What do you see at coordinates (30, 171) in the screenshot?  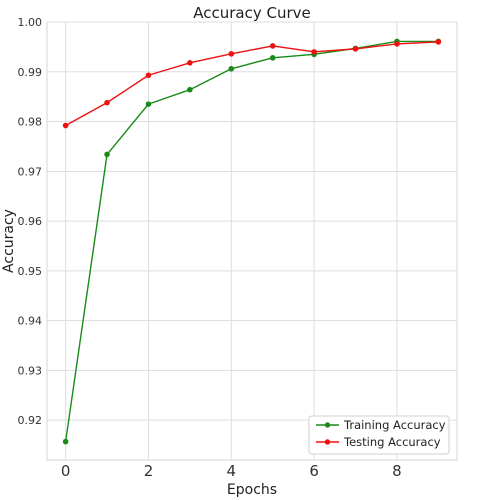 I see `y-tick-label: 0.97` at bounding box center [30, 171].